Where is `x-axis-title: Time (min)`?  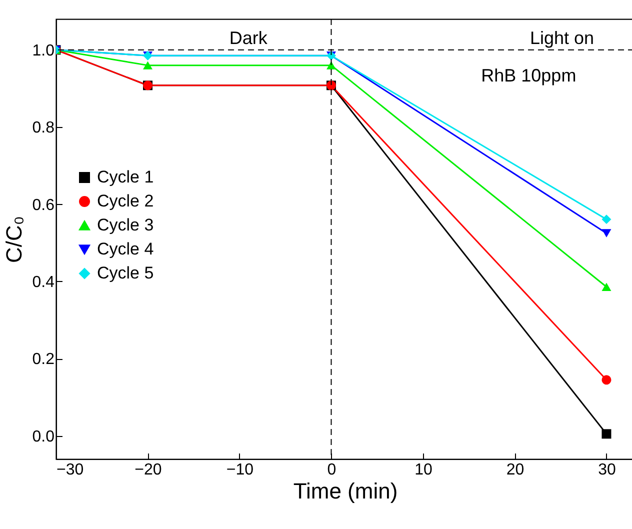
x-axis-title: Time (min) is located at coordinates (345, 491).